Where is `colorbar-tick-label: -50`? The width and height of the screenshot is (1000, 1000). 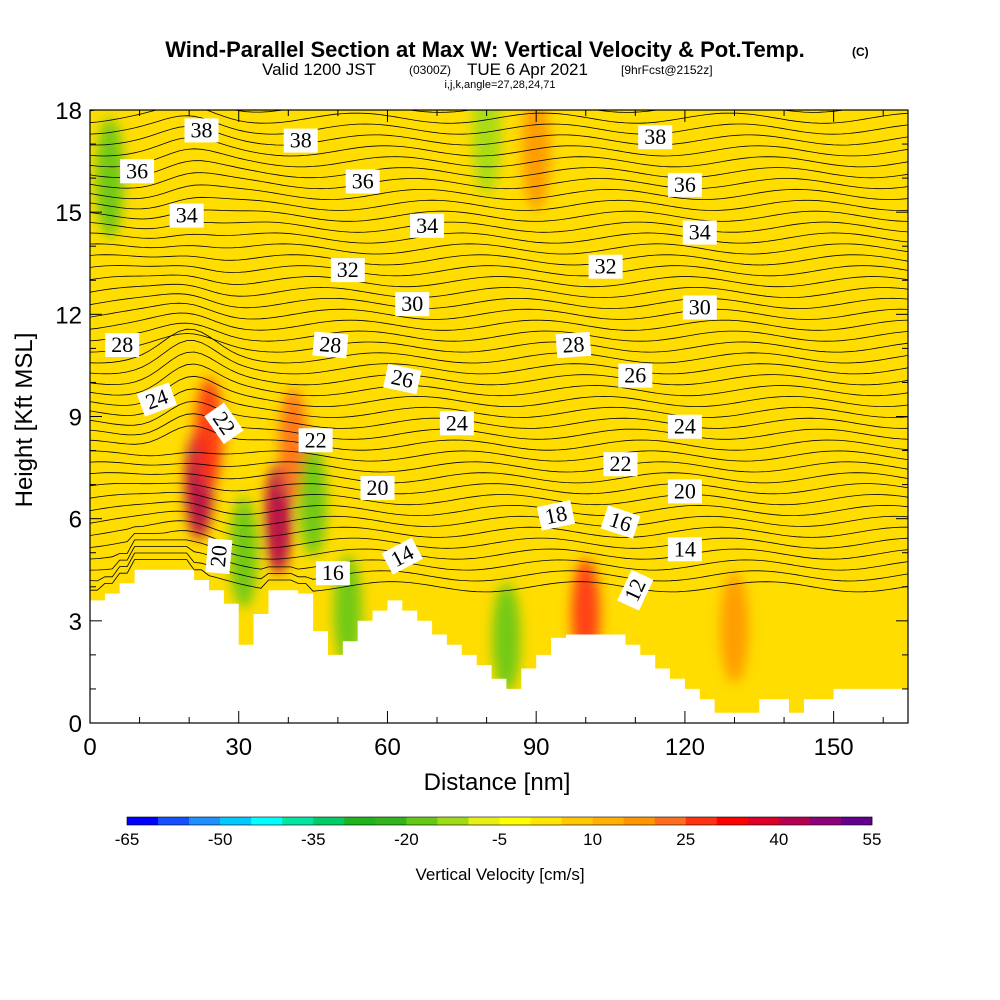
colorbar-tick-label: -50 is located at coordinates (220, 839).